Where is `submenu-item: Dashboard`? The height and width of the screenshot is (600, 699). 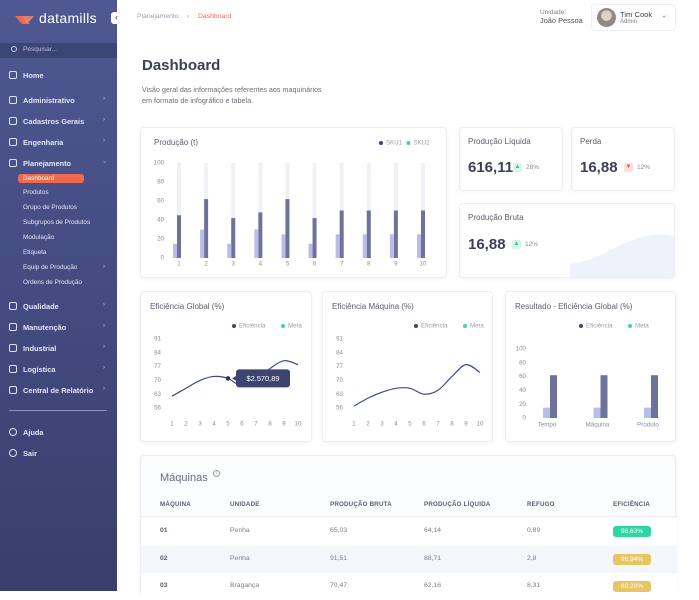
submenu-item: Dashboard is located at coordinates (51, 178).